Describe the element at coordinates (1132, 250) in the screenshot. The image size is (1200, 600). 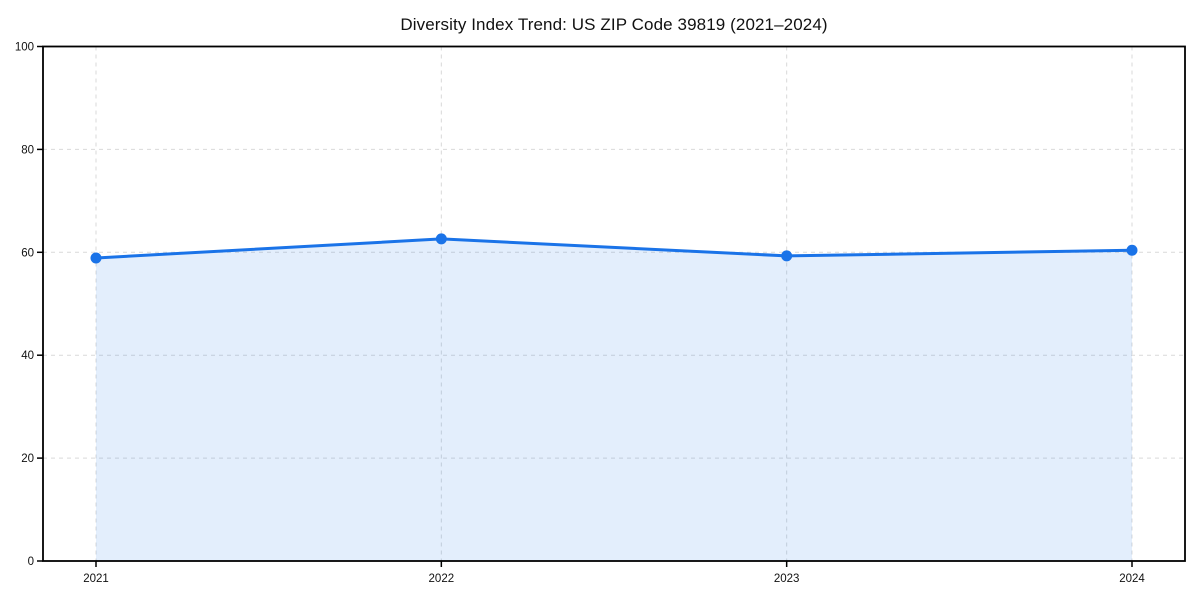
I see `data-point-2024` at that location.